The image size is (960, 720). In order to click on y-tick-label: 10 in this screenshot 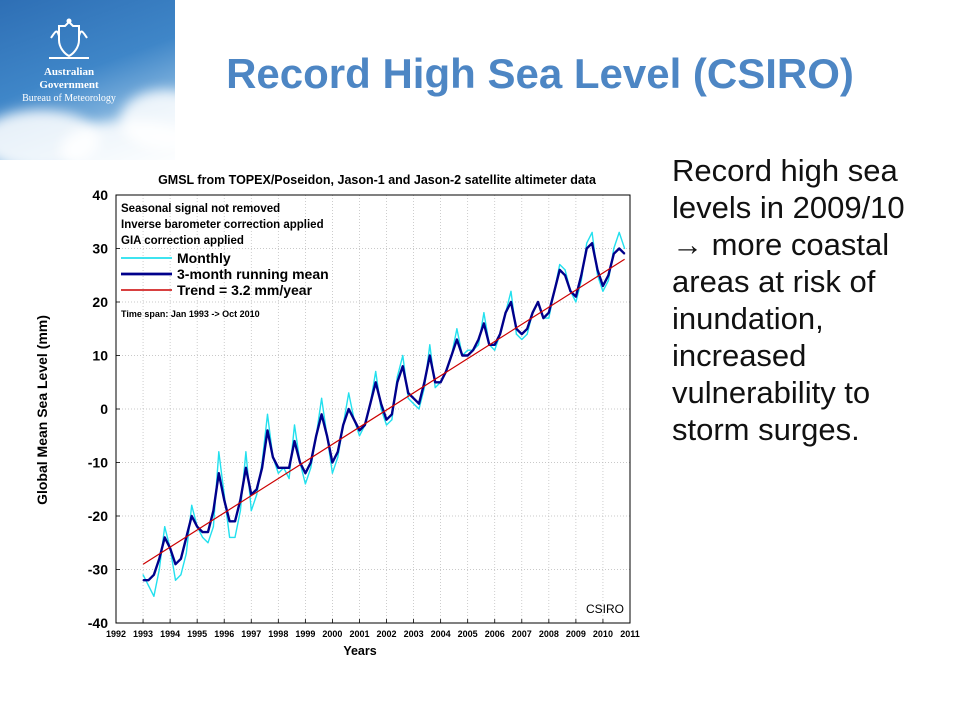, I will do `click(100, 356)`.